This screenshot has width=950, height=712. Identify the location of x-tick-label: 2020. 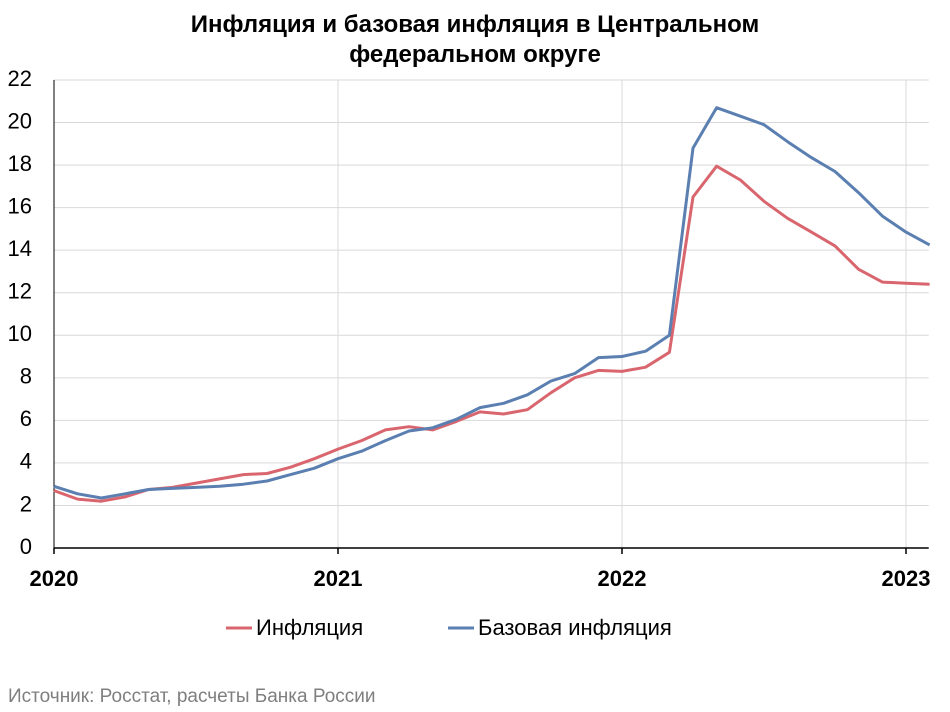
(54, 578).